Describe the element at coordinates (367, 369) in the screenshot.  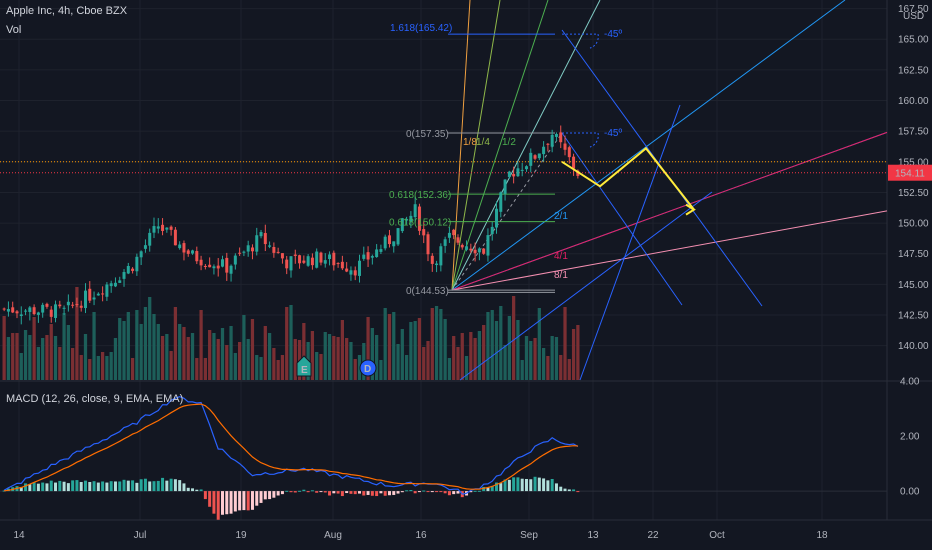
I see `dividend-letter: D` at that location.